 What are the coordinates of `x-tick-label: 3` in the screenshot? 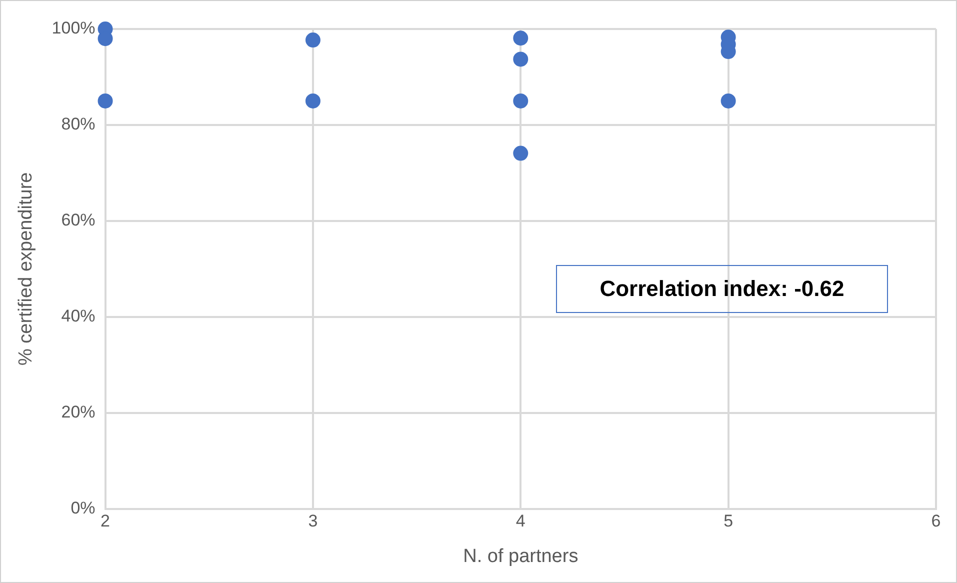 It's located at (313, 521).